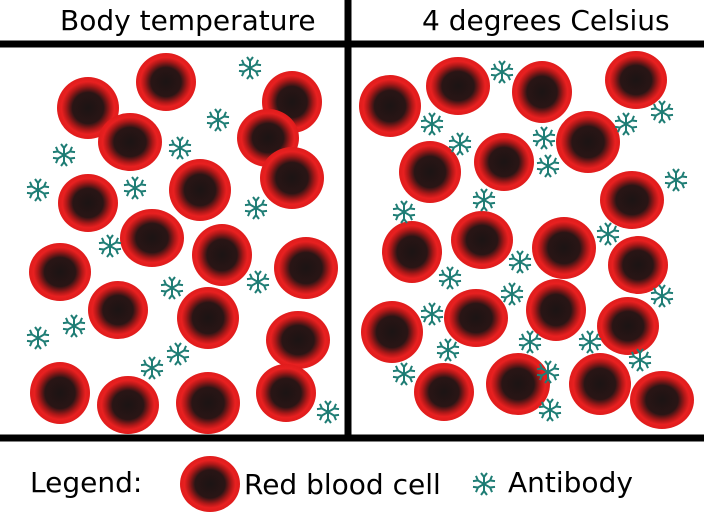  I want to click on legend-item: Red blood cell, so click(342, 484).